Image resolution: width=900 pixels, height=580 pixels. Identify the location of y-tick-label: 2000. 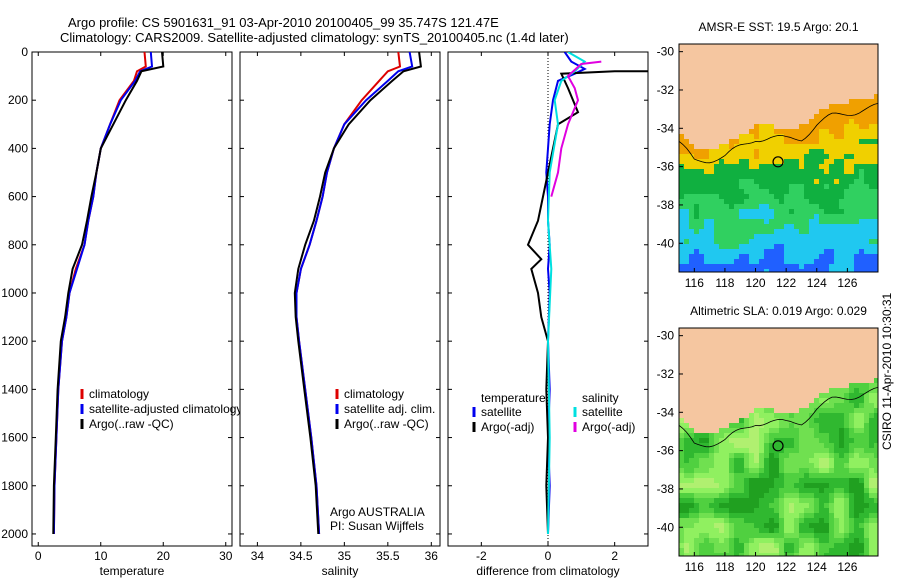
(14, 534).